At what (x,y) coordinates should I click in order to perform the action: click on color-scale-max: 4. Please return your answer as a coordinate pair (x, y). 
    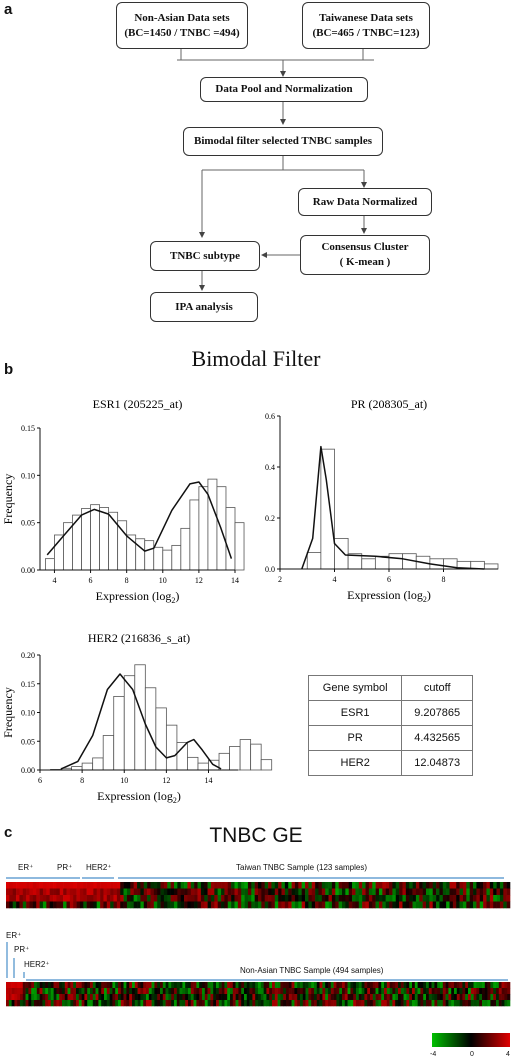
    Looking at the image, I should click on (508, 1054).